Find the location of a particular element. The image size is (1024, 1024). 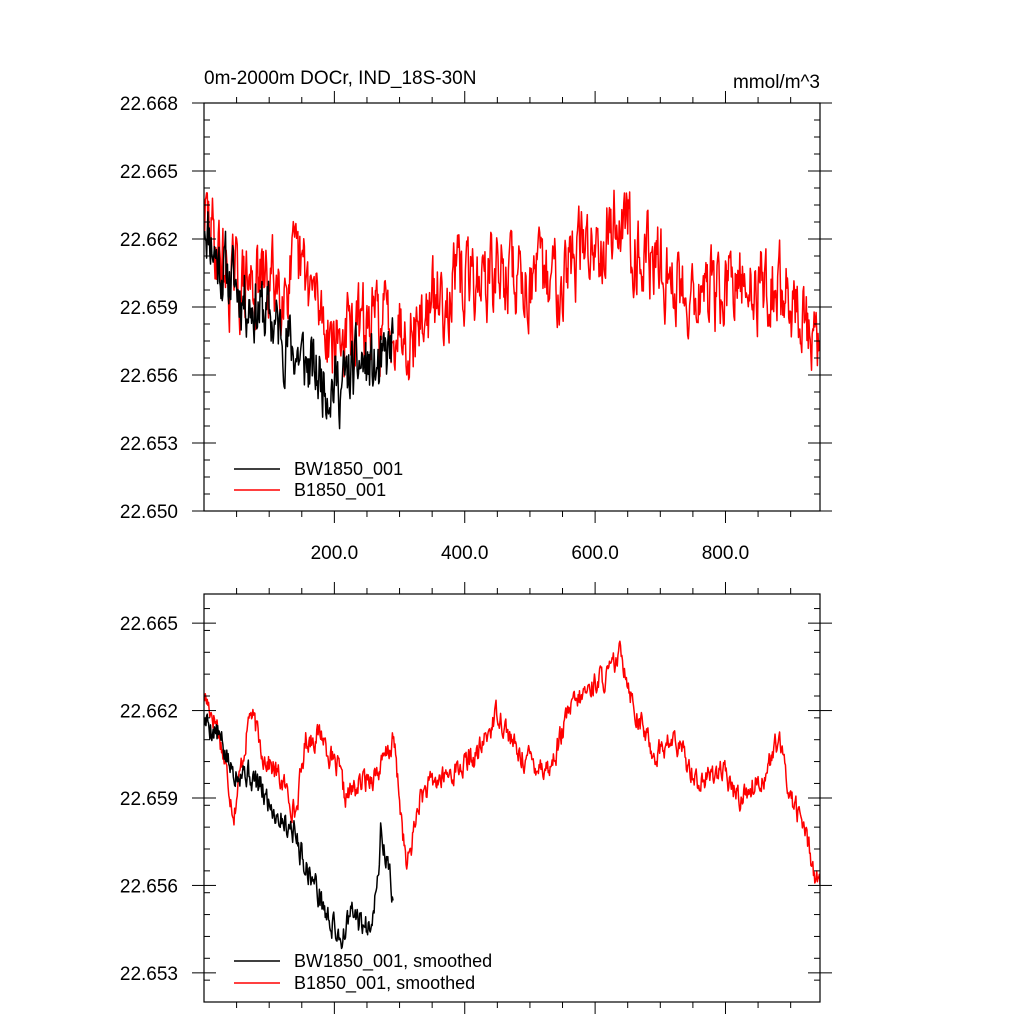

legend-label-b1850-smoothed: B1850_001, smoothed is located at coordinates (384, 983).